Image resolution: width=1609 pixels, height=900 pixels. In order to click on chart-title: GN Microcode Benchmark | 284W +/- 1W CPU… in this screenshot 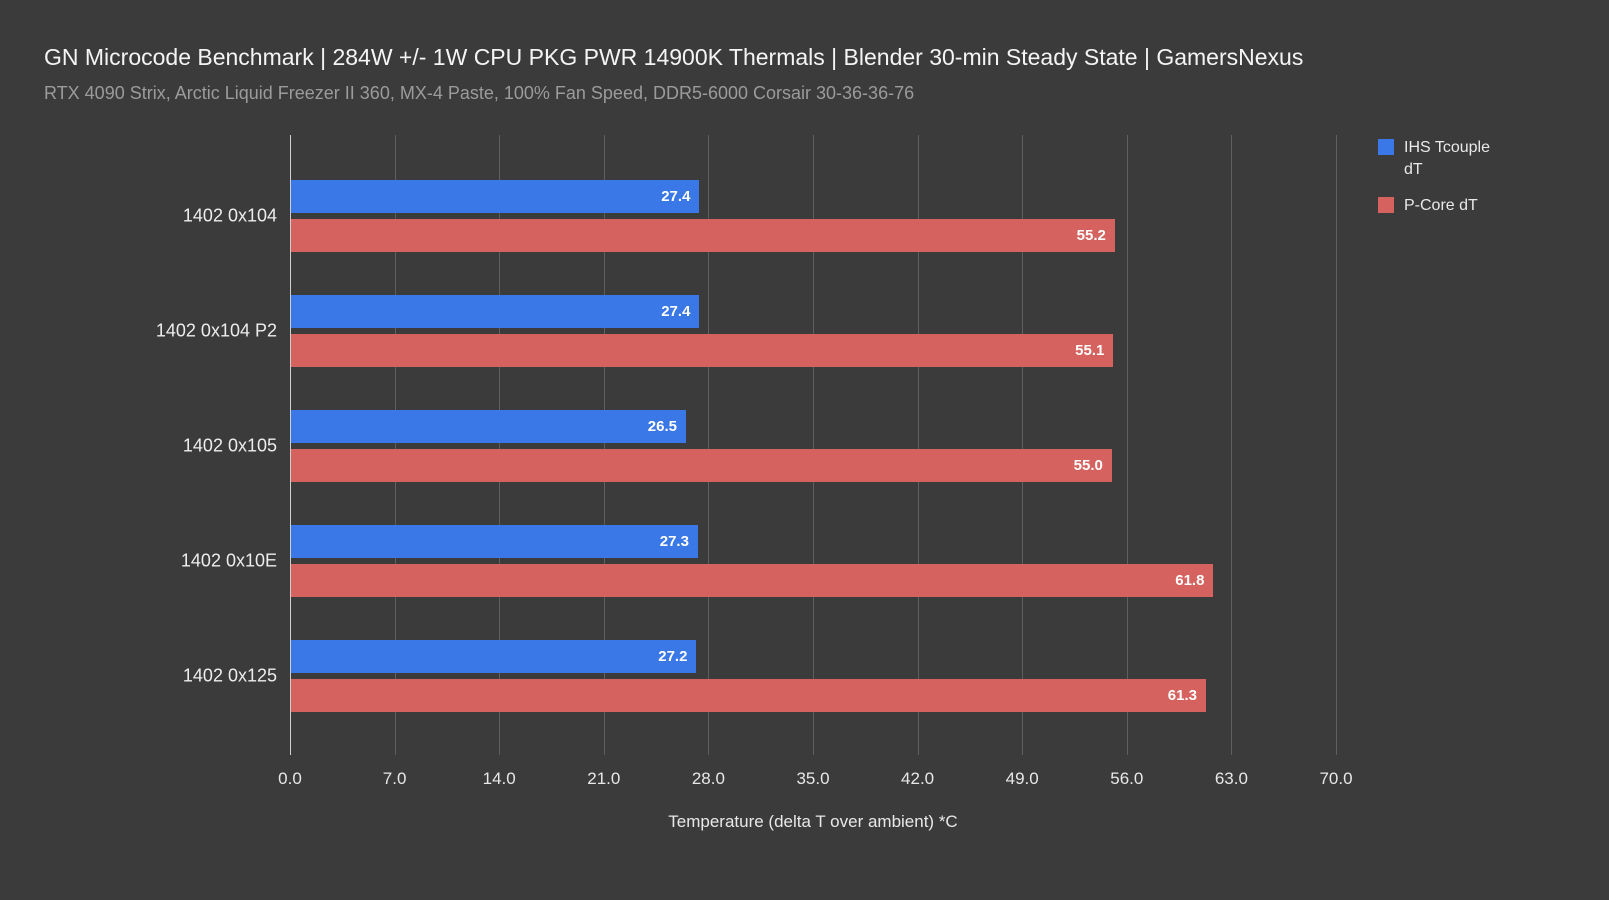, I will do `click(674, 57)`.